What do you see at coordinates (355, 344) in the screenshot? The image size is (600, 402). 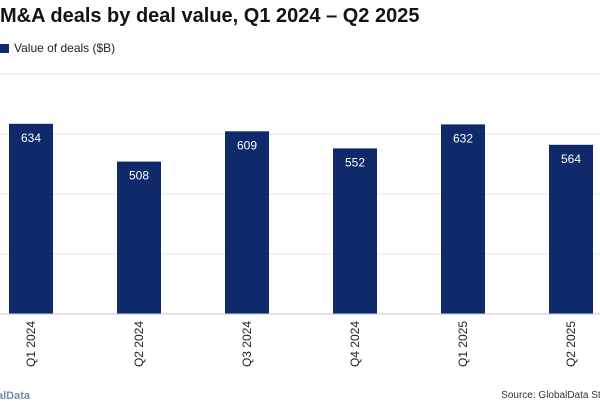 I see `x-tick-label: Q4 2024` at bounding box center [355, 344].